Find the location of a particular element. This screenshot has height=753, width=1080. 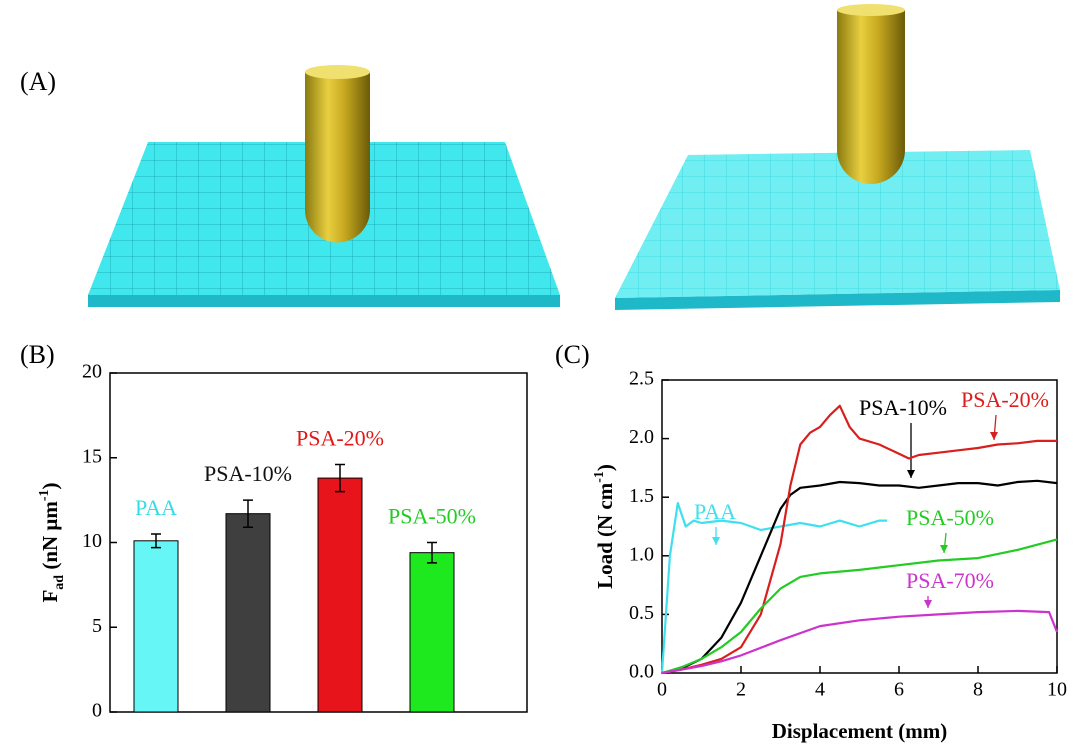

panel-label: (A) is located at coordinates (38, 81).